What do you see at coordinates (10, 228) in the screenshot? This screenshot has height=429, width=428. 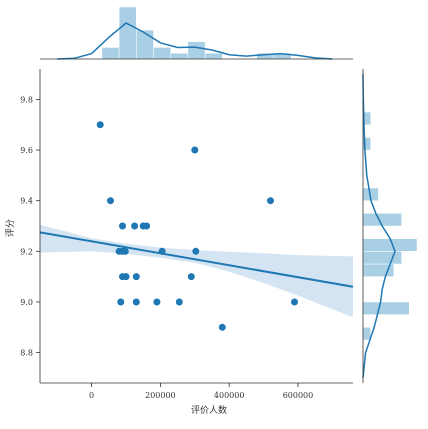 I see `y-axis-label: 评分` at bounding box center [10, 228].